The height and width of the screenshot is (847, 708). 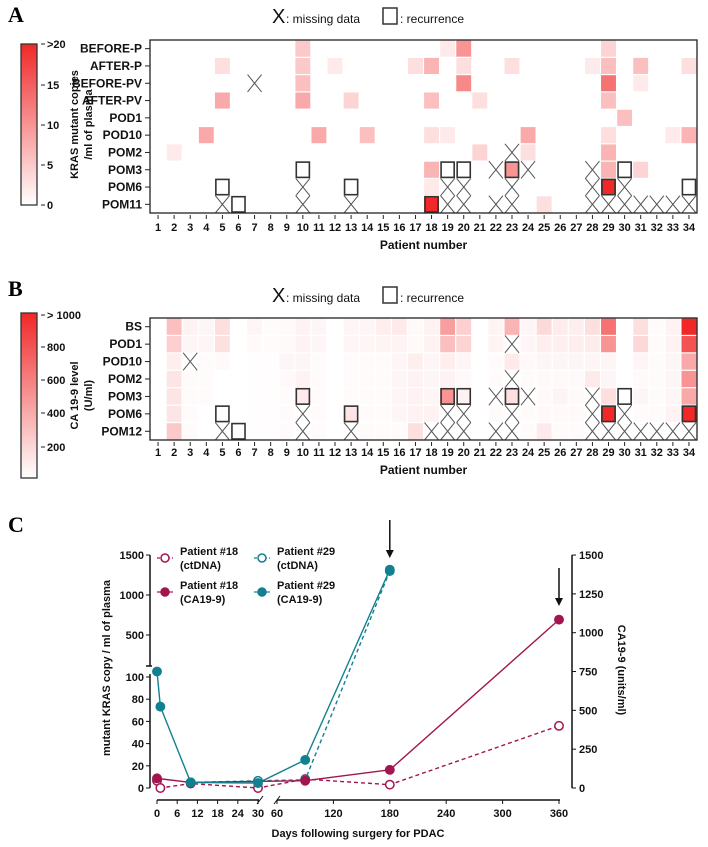 What do you see at coordinates (107, 667) in the screenshot?
I see `y-left-axis-title: mutant KRAS copy / ml of plasma` at bounding box center [107, 667].